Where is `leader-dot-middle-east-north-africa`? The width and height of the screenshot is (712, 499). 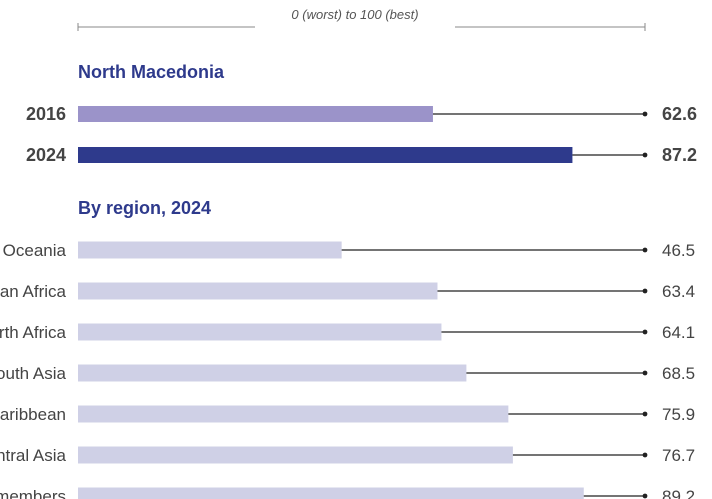 leader-dot-middle-east-north-africa is located at coordinates (645, 332).